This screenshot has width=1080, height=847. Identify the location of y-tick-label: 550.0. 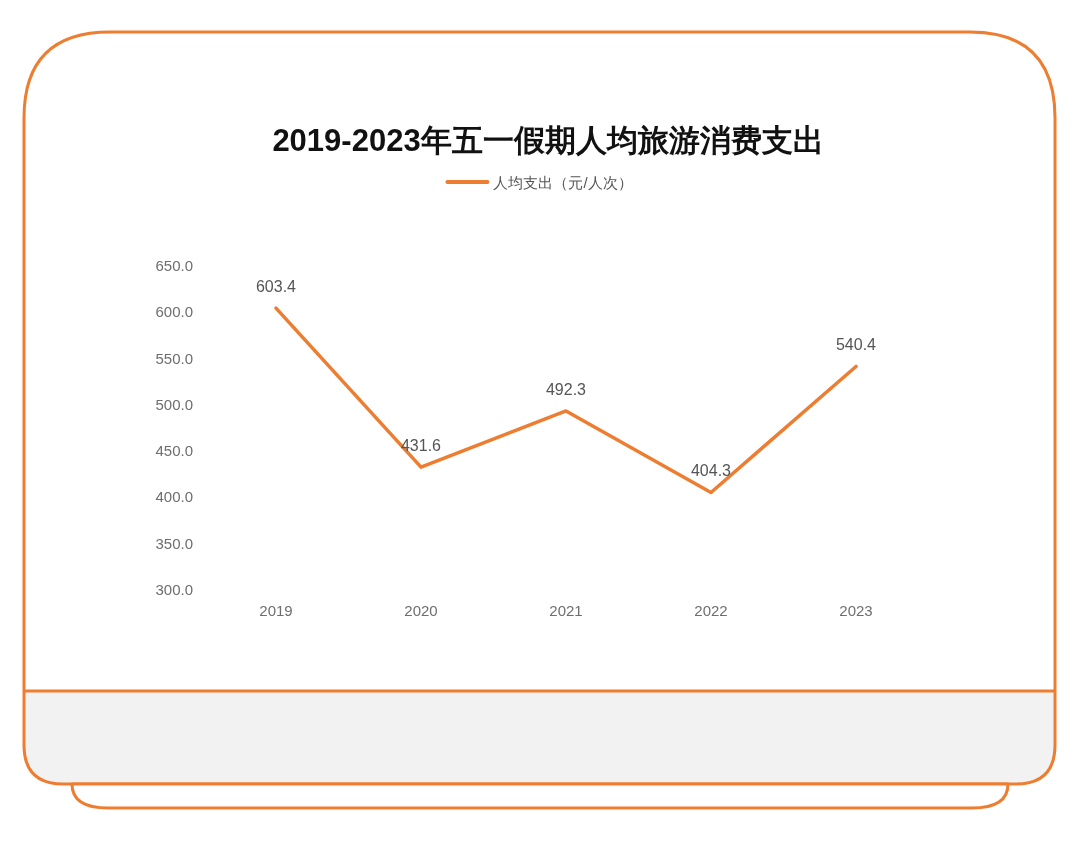
(174, 358).